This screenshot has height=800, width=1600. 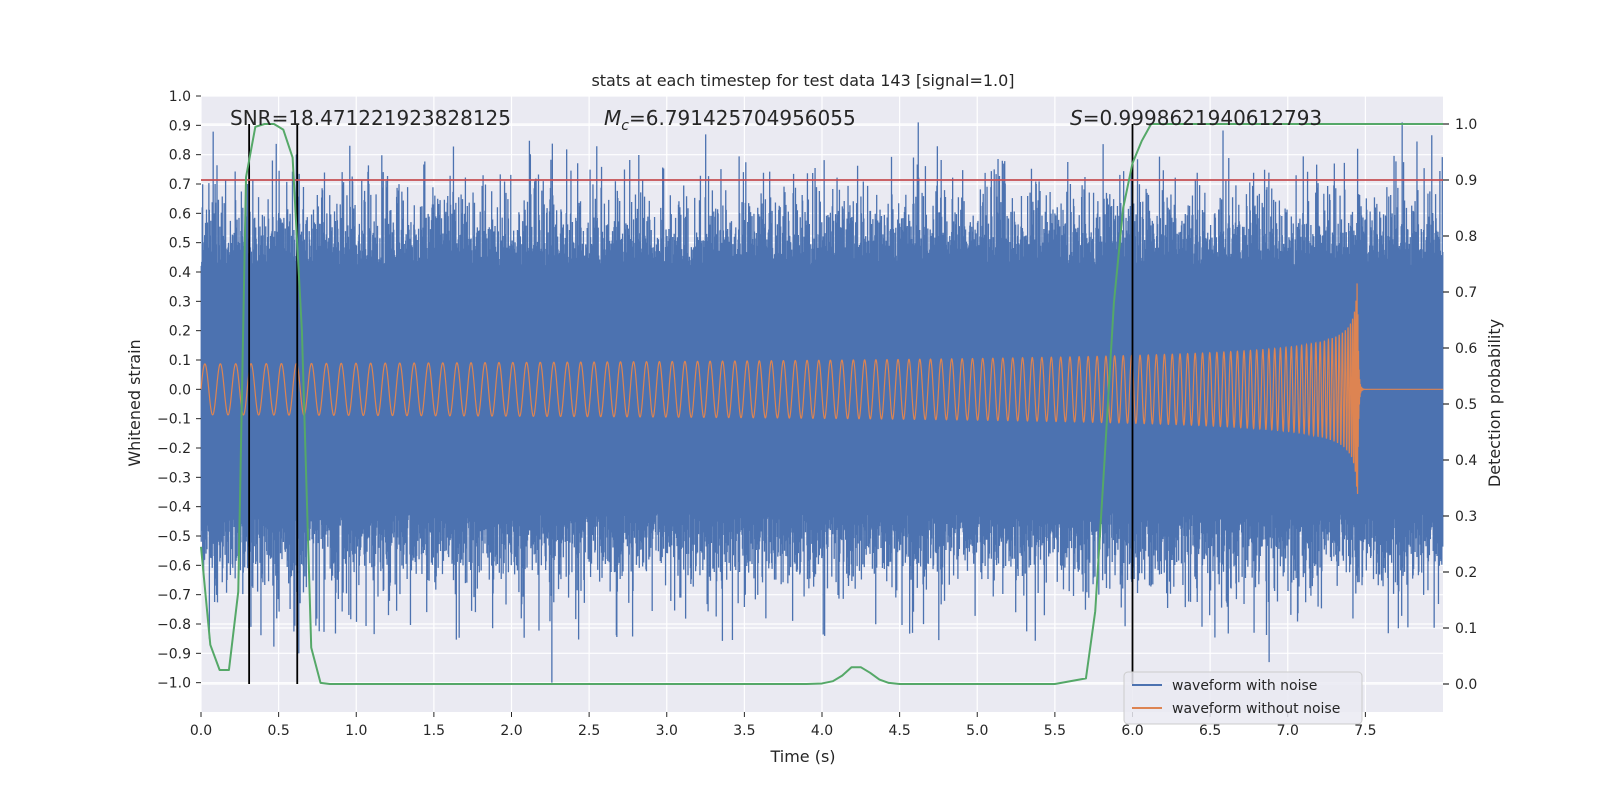 I want to click on x-tick-label: 0.0, so click(x=201, y=731).